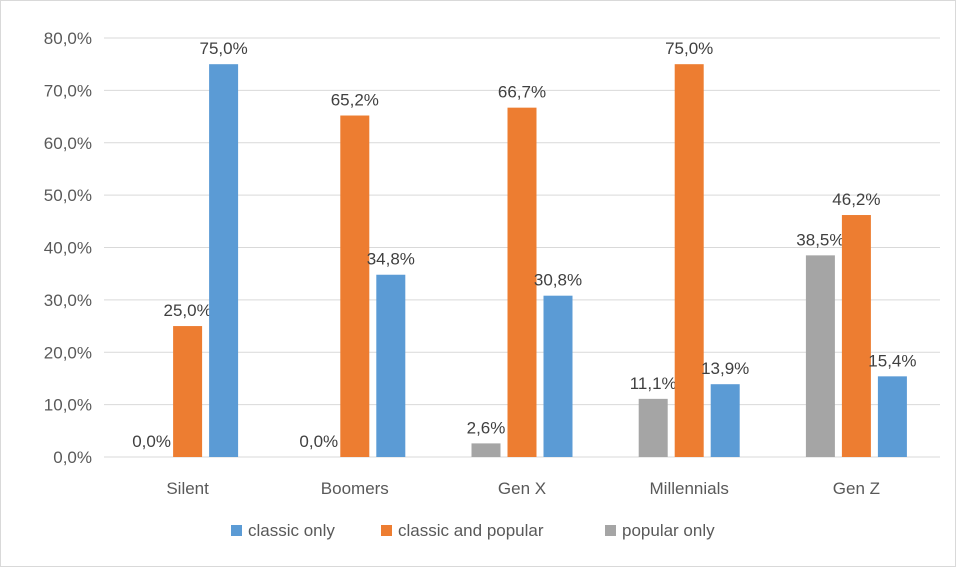 The height and width of the screenshot is (567, 956). What do you see at coordinates (188, 391) in the screenshot?
I see `bar-classic-and-popular-silent` at bounding box center [188, 391].